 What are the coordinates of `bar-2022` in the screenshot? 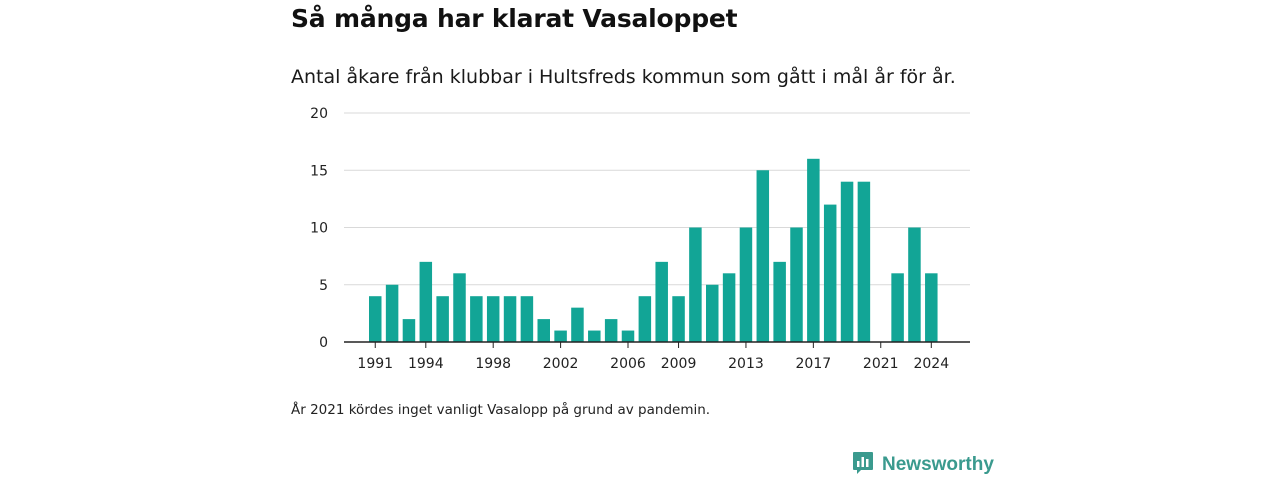 It's located at (897, 307).